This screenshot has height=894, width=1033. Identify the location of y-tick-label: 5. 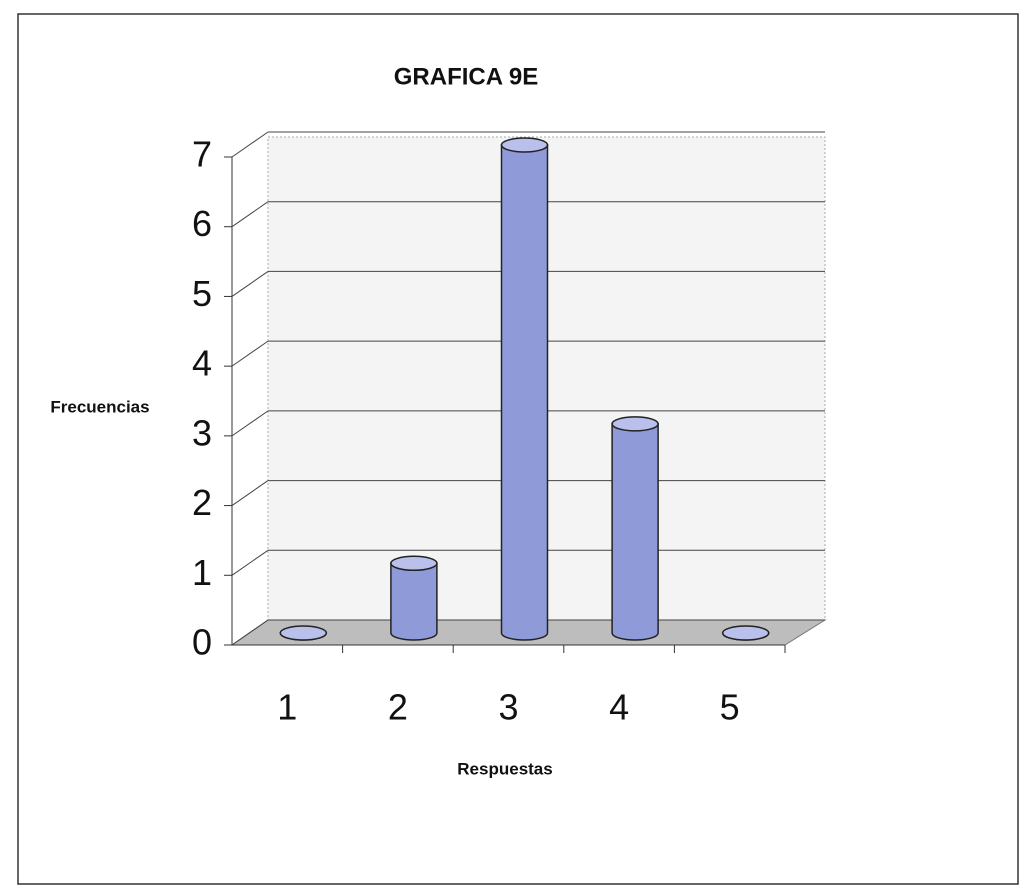
(202, 293).